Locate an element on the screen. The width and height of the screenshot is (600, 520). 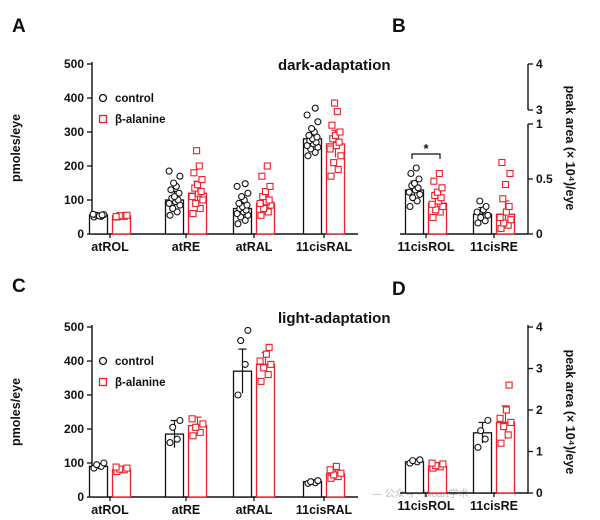
panel-b-y-tick-label: 0 is located at coordinates (539, 234).